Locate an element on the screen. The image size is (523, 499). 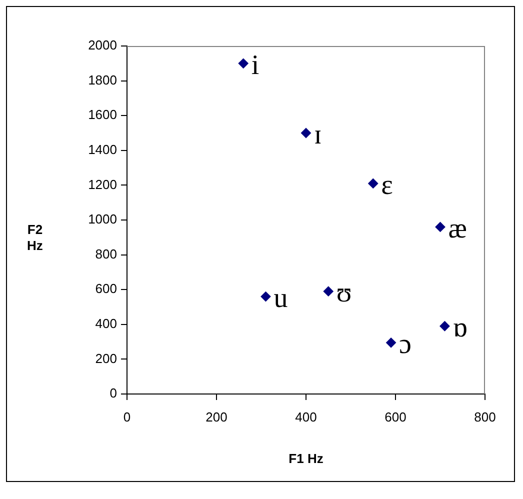
annotation: ɛ is located at coordinates (387, 185).